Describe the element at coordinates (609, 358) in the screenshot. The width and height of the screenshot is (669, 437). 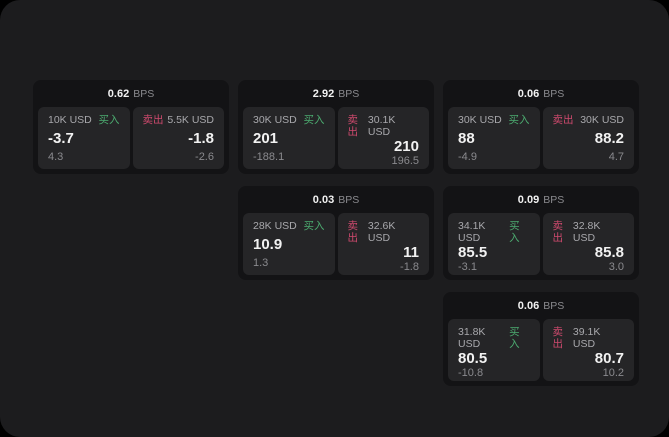
I see `sell-price: 80.7` at that location.